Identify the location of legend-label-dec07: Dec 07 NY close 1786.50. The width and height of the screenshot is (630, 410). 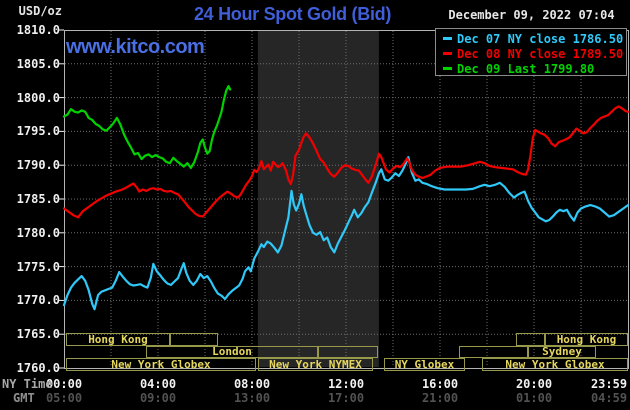
(540, 38).